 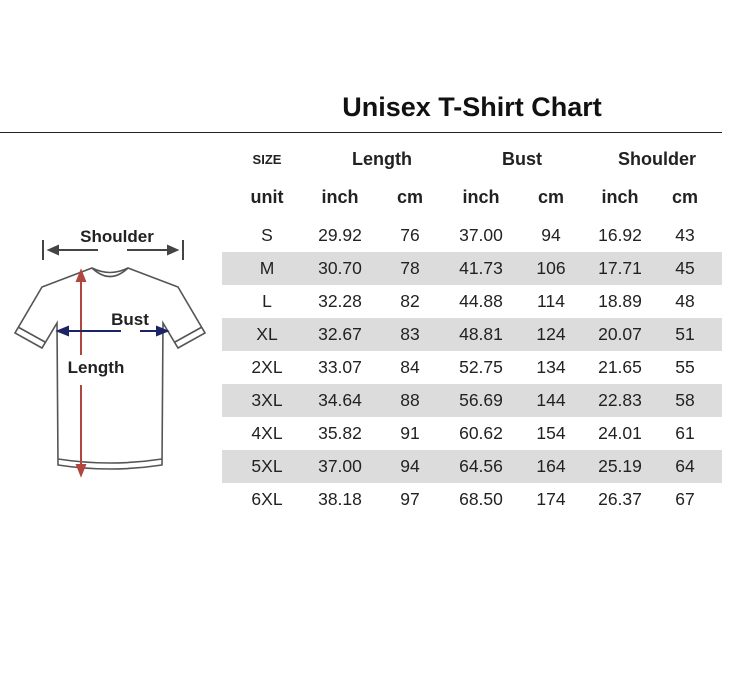 I want to click on length-label: Length, so click(x=96, y=367).